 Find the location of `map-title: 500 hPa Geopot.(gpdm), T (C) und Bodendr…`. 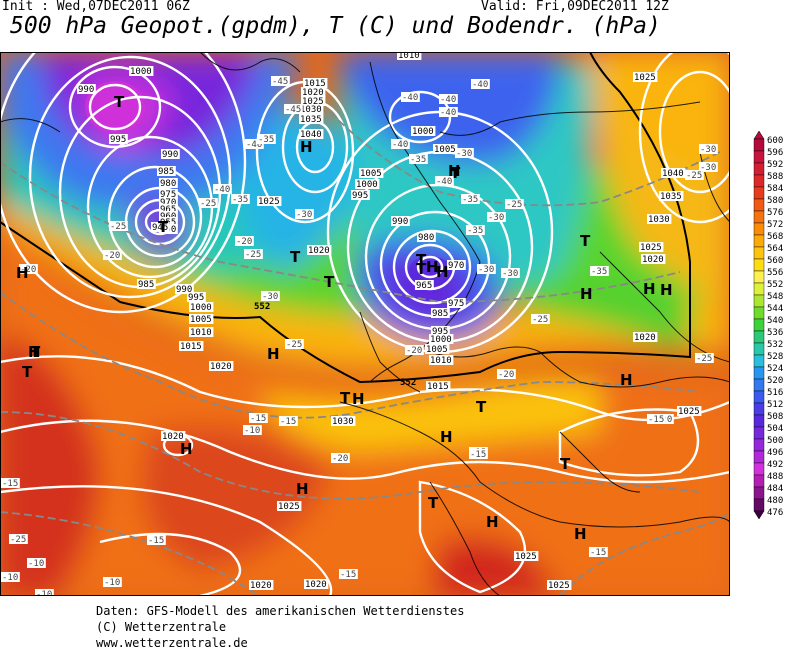

map-title: 500 hPa Geopot.(gpdm), T (C) und Bodendr… is located at coordinates (335, 26).